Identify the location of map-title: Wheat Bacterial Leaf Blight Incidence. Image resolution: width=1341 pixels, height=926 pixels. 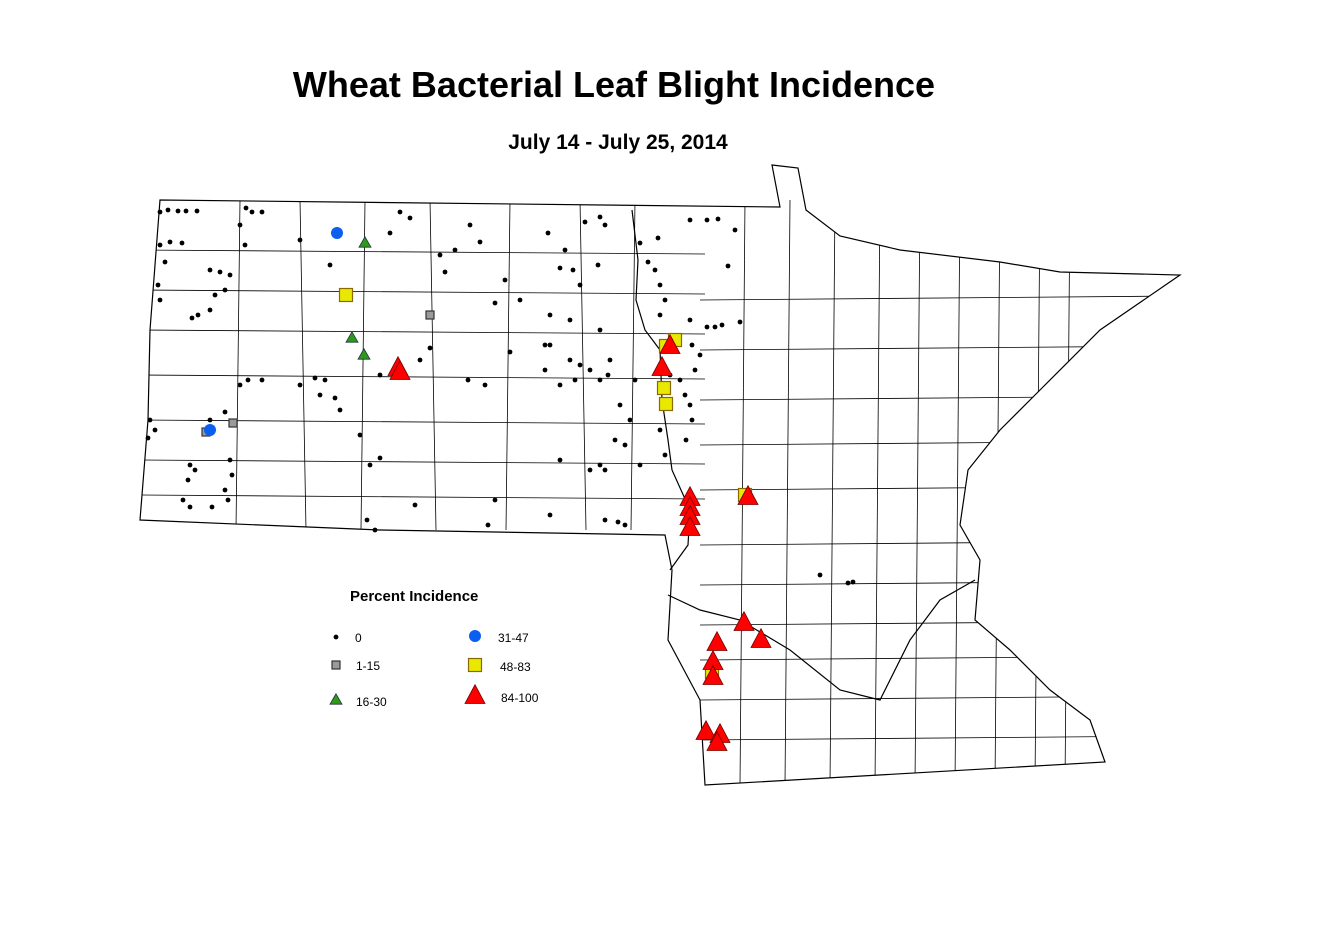
(614, 84).